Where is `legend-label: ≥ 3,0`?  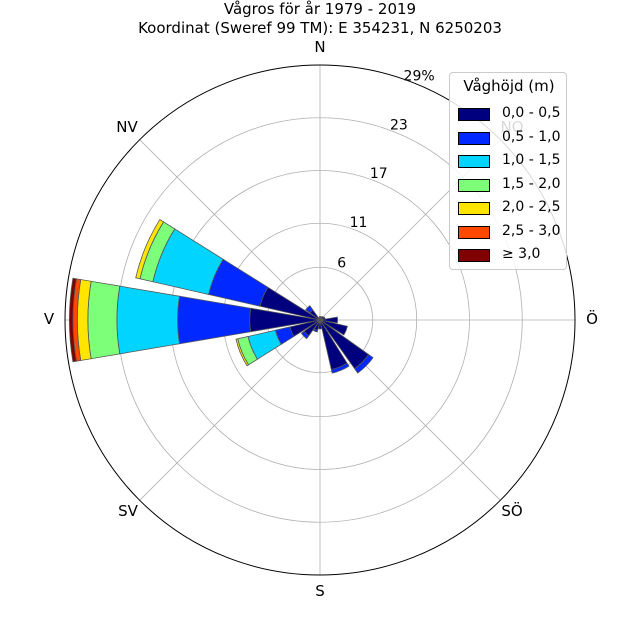 legend-label: ≥ 3,0 is located at coordinates (521, 254).